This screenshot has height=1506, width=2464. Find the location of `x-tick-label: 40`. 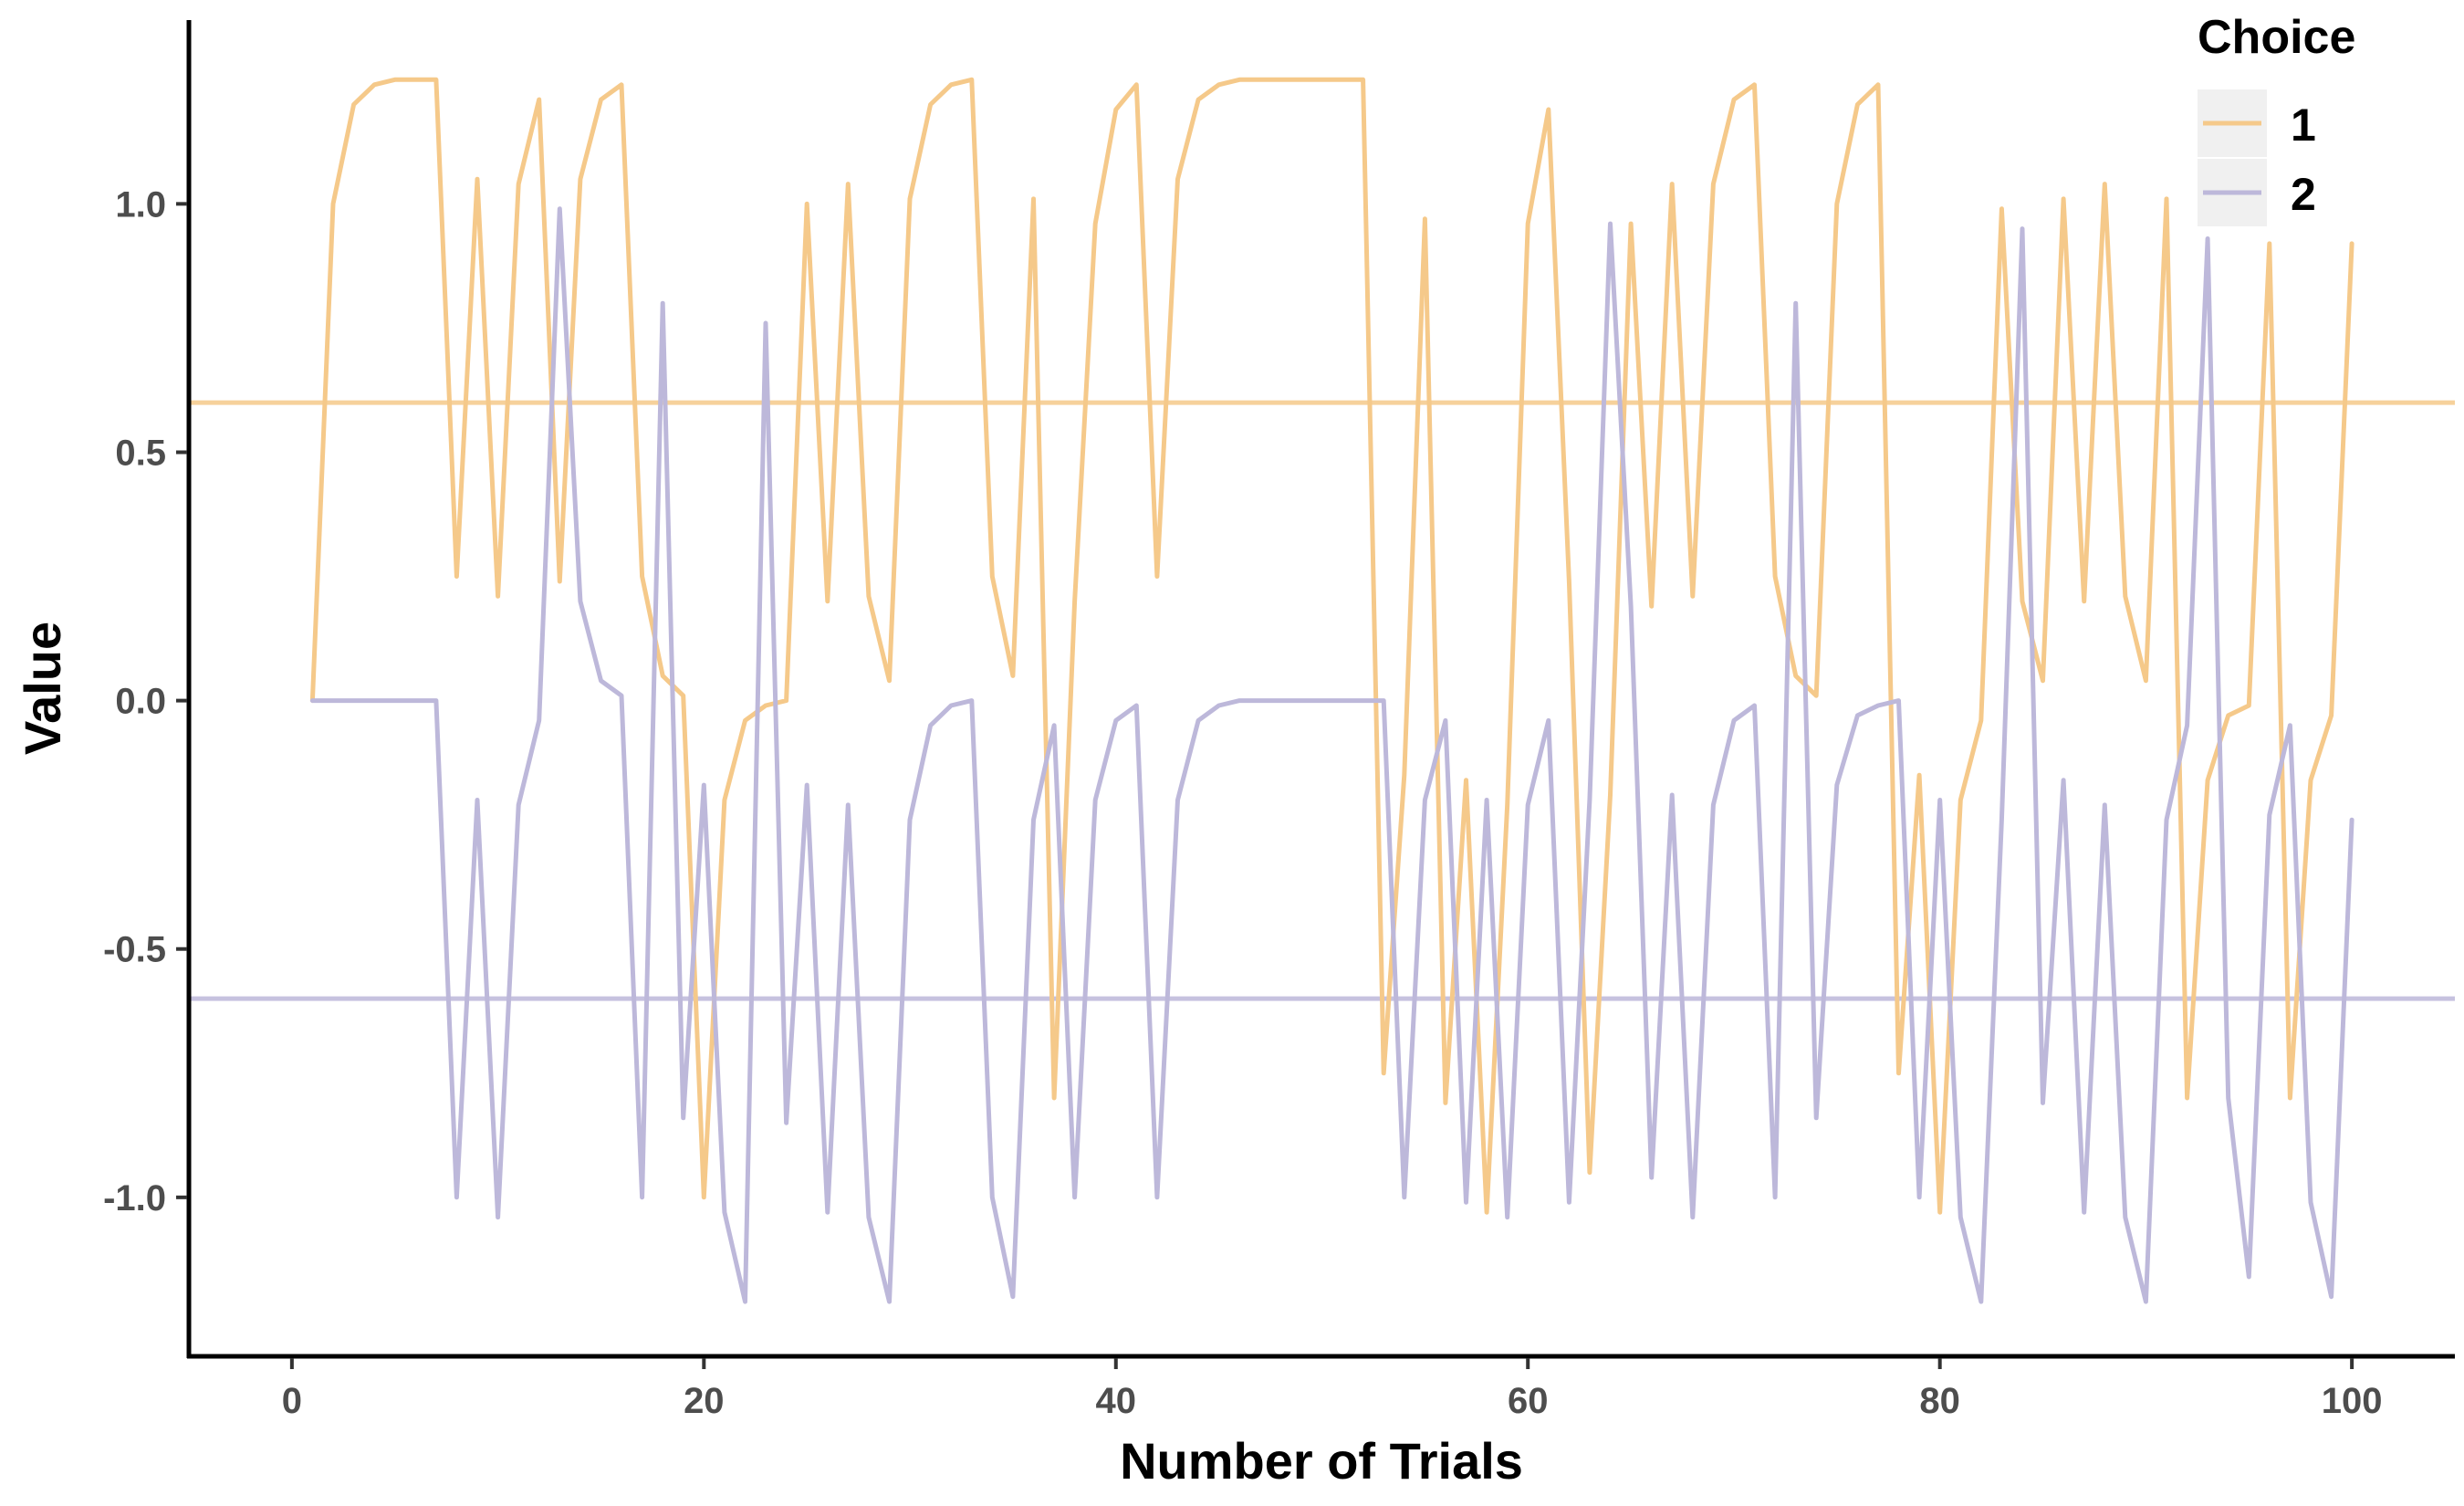

x-tick-label: 40 is located at coordinates (1116, 1401).